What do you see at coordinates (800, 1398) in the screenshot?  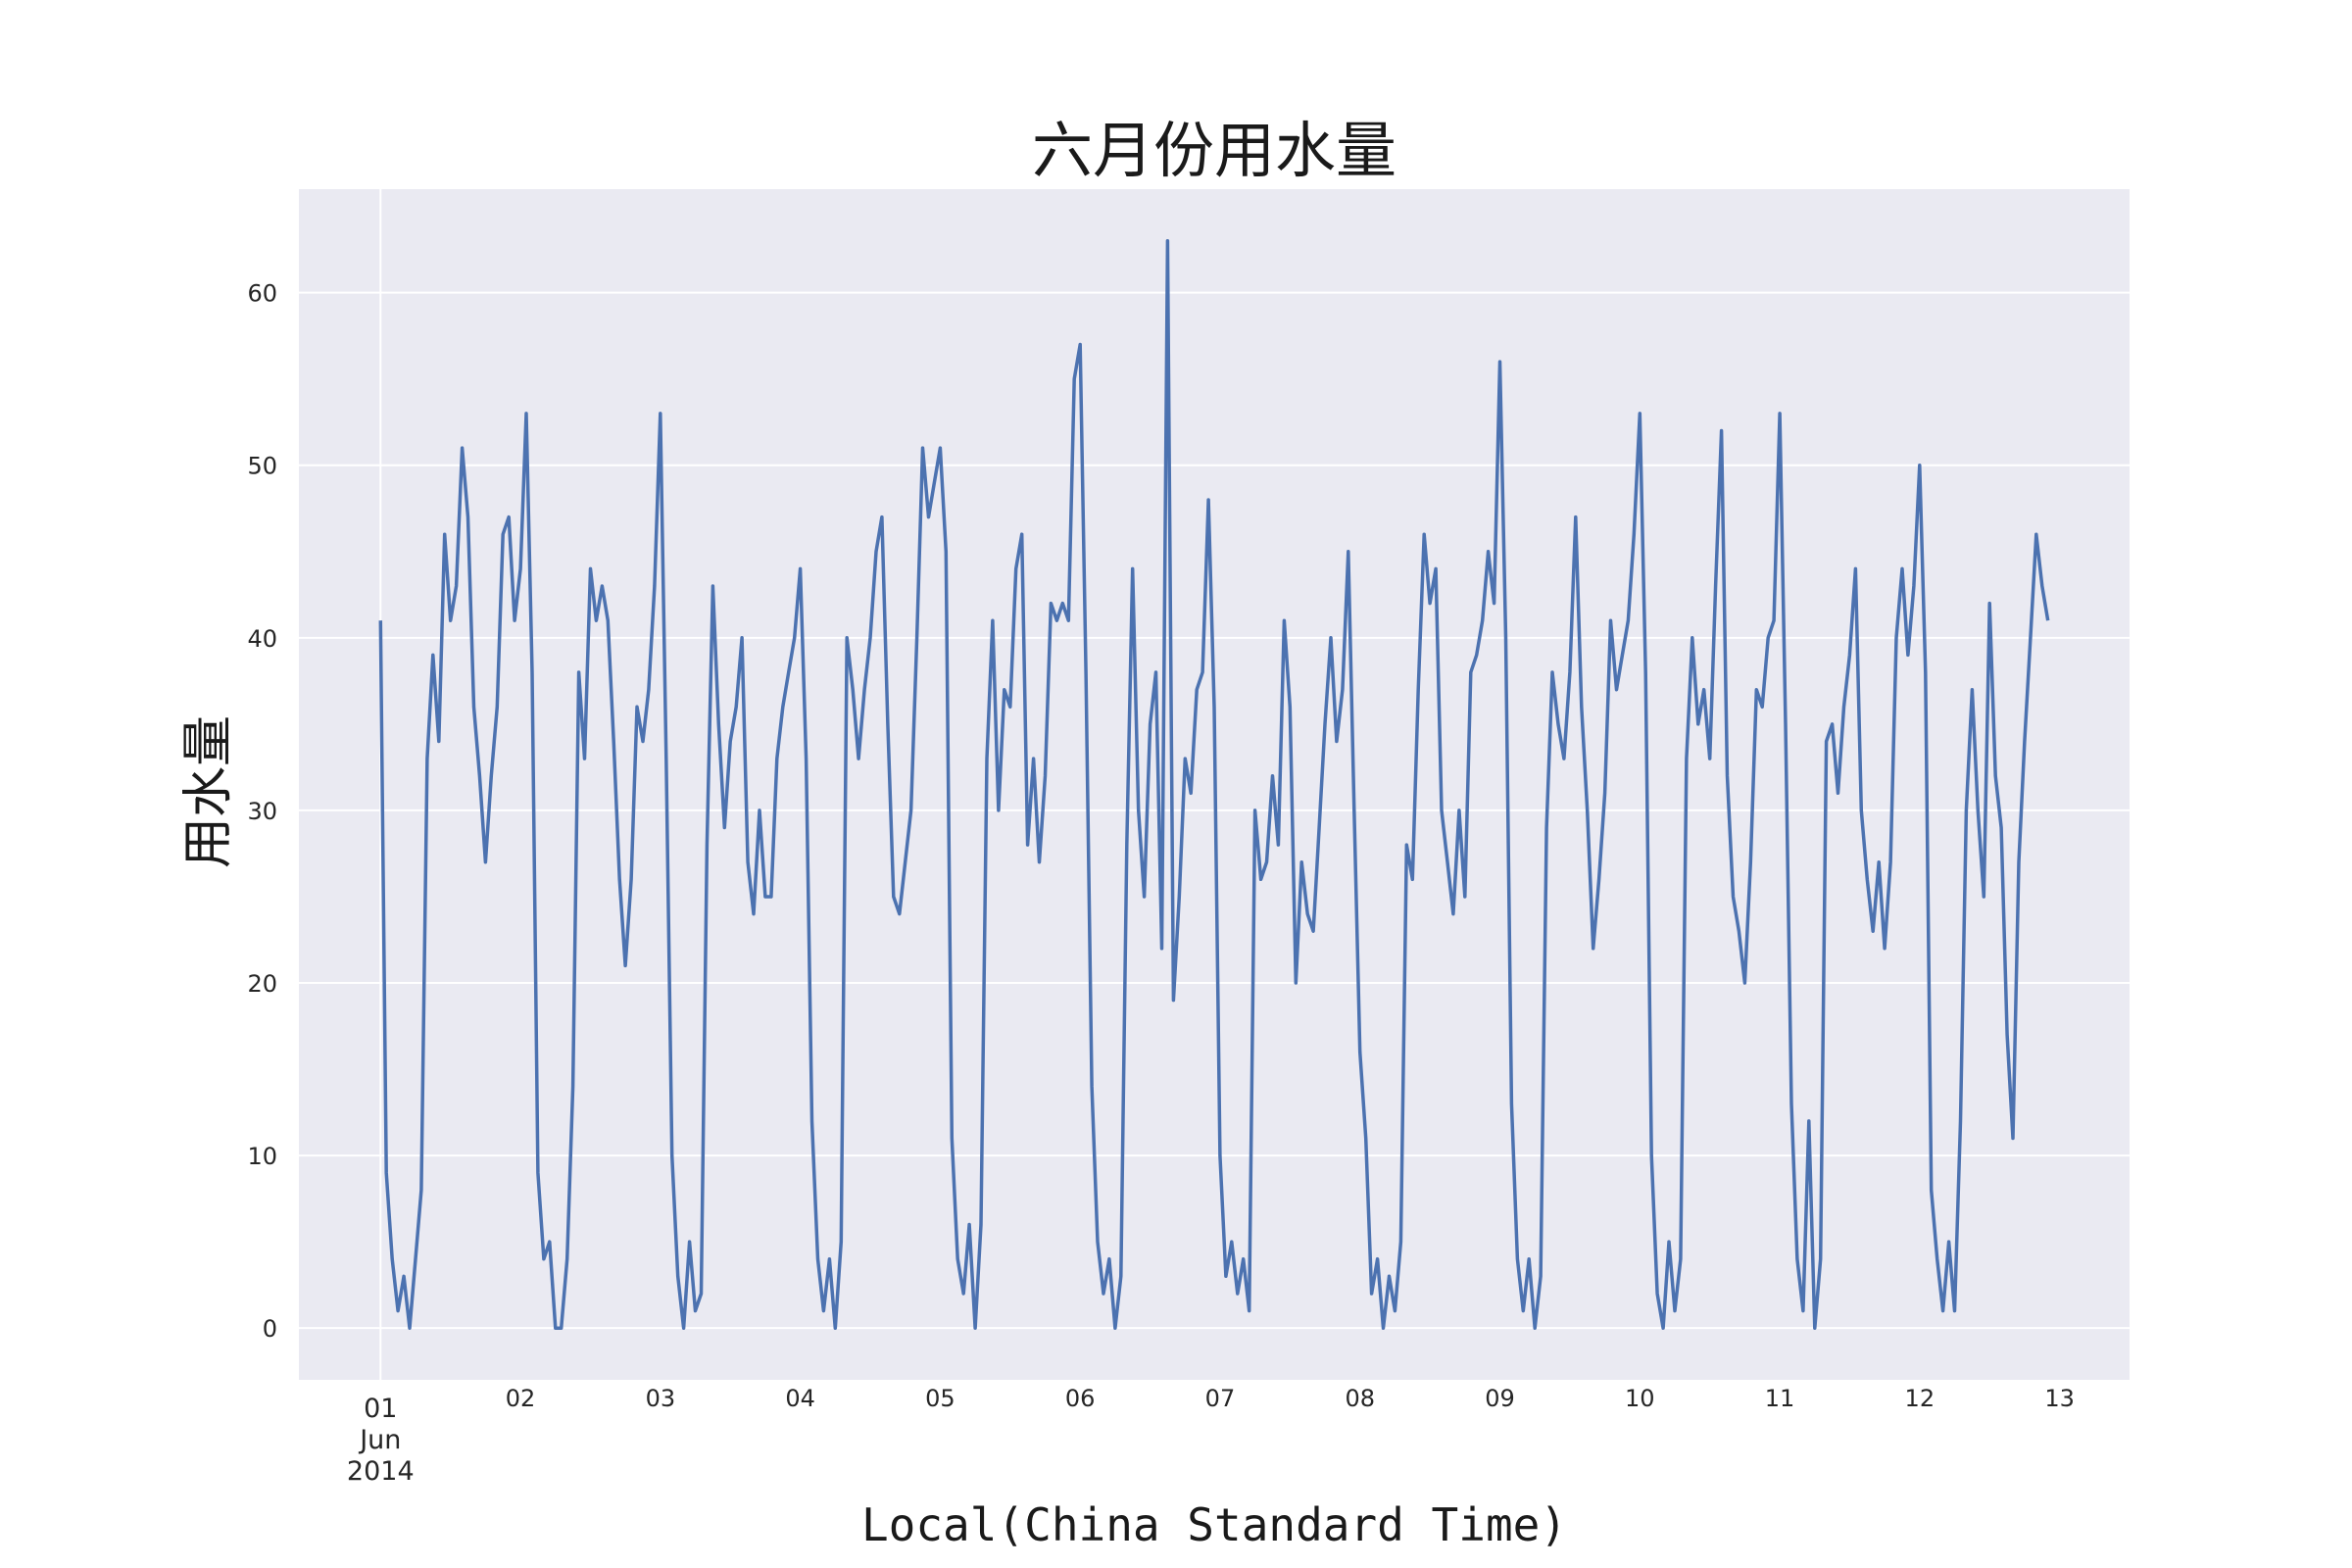 I see `x-tick-label: 04` at bounding box center [800, 1398].